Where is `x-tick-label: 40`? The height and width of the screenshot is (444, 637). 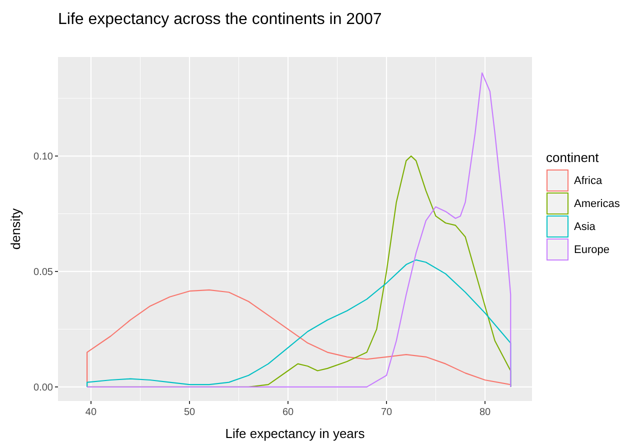 x-tick-label: 40 is located at coordinates (91, 412).